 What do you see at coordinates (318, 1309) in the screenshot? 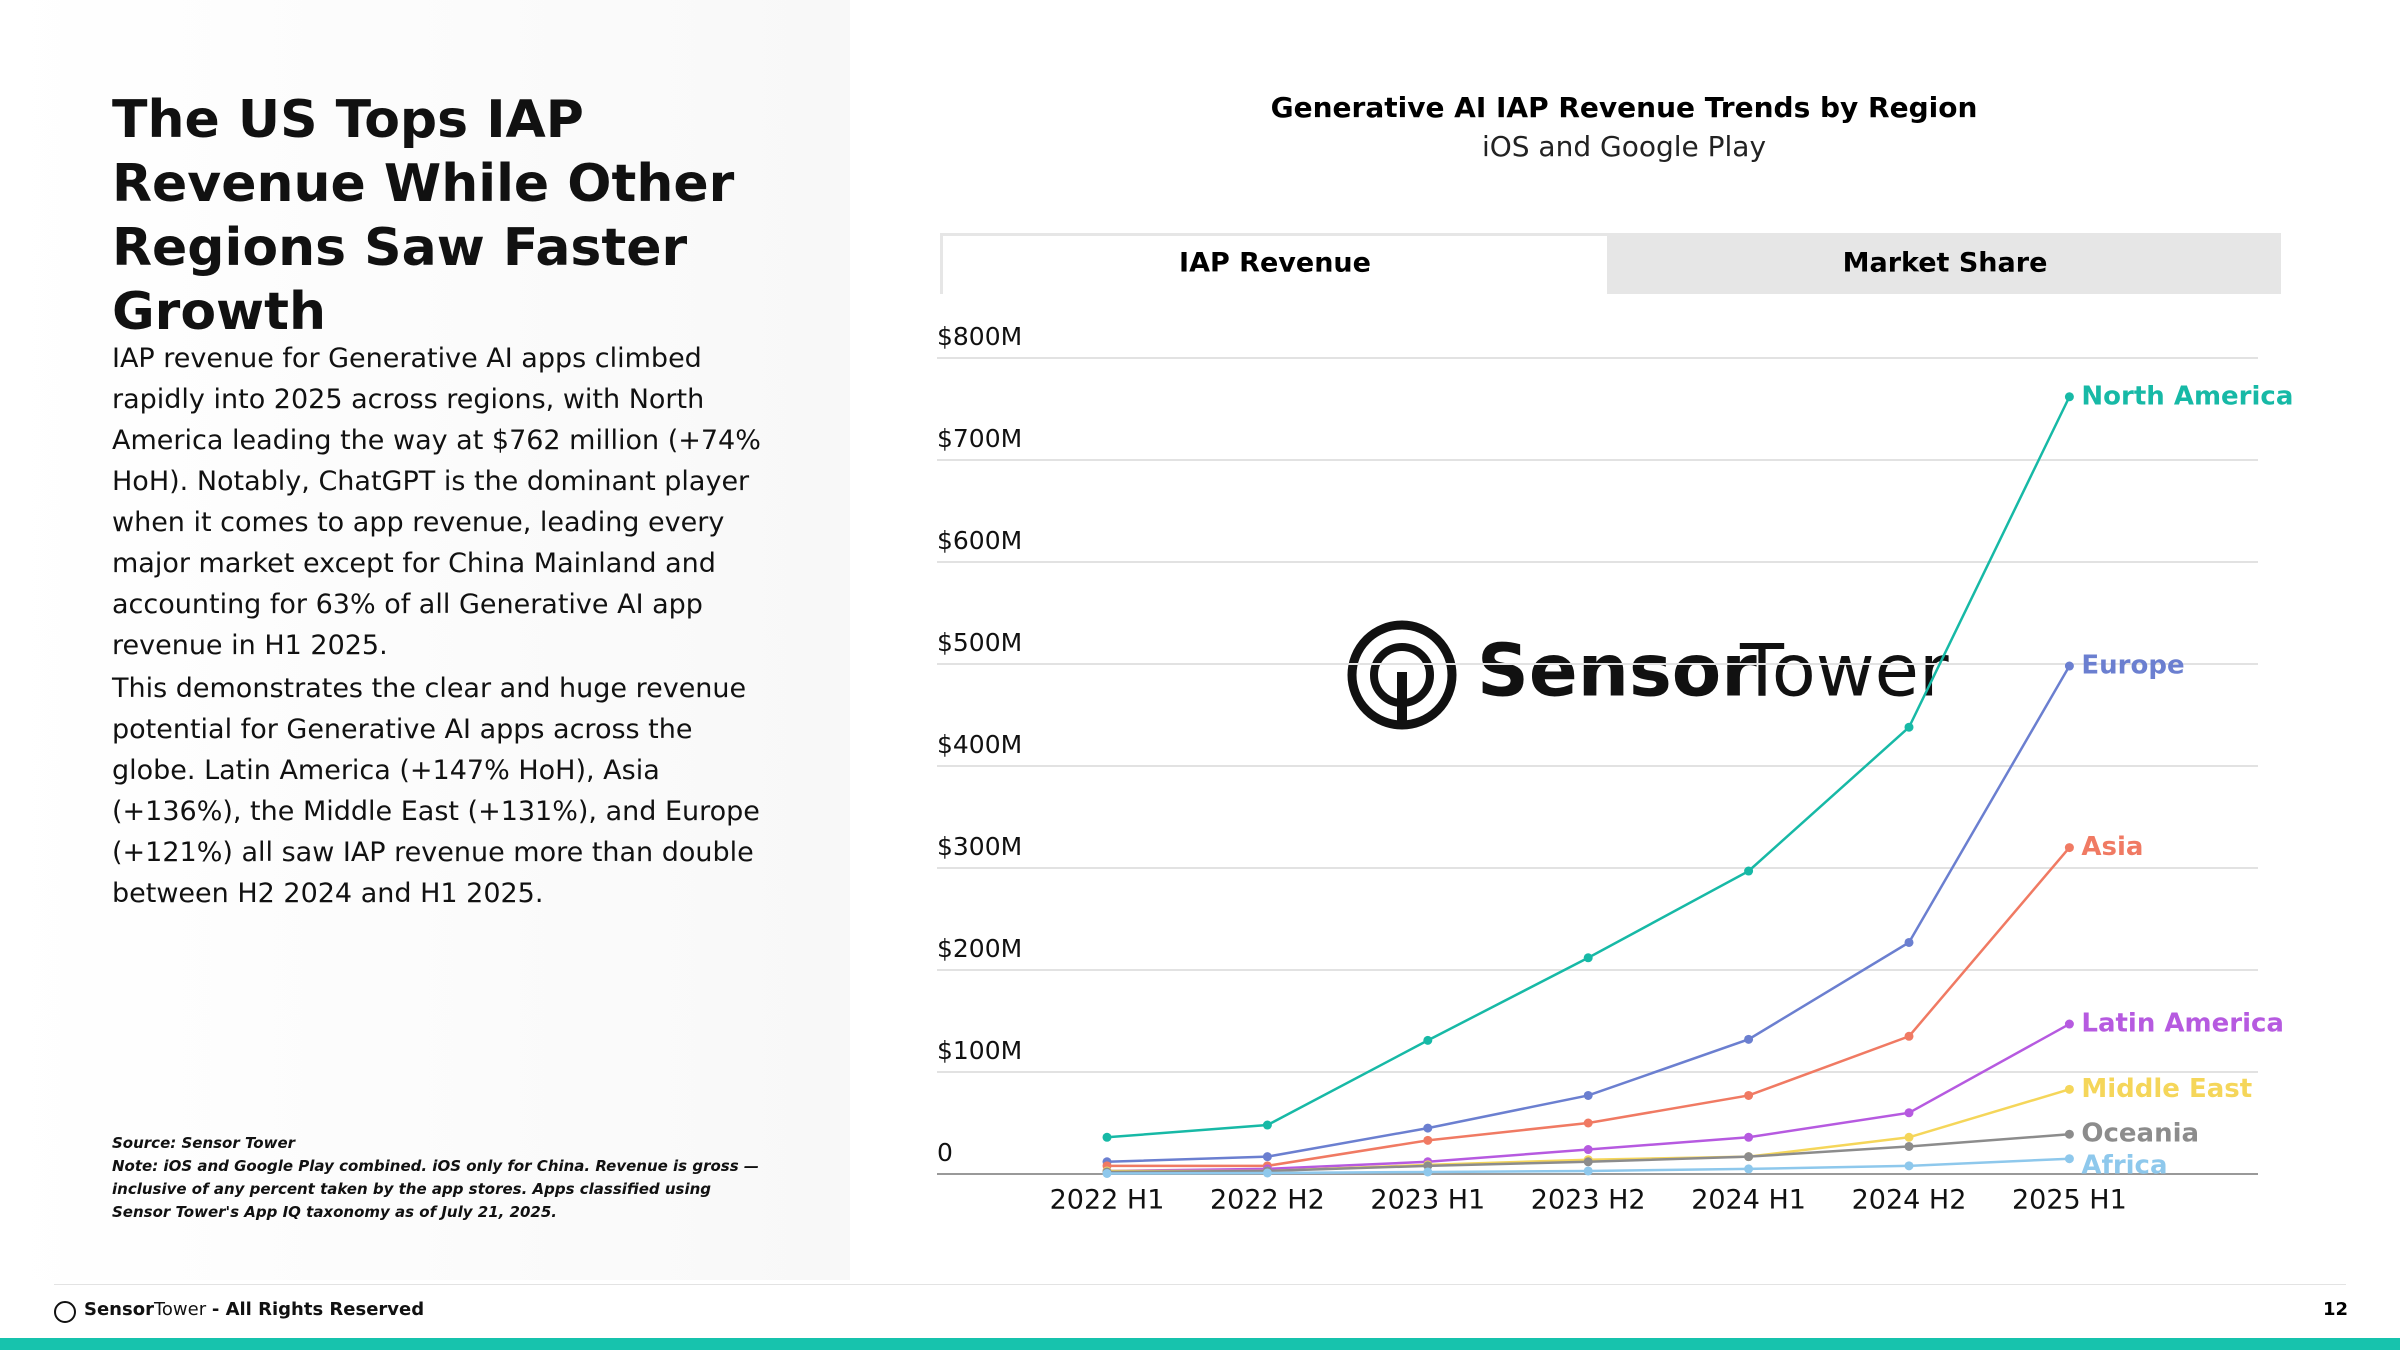
I see `footer-rights: - All Rights Reserved` at bounding box center [318, 1309].